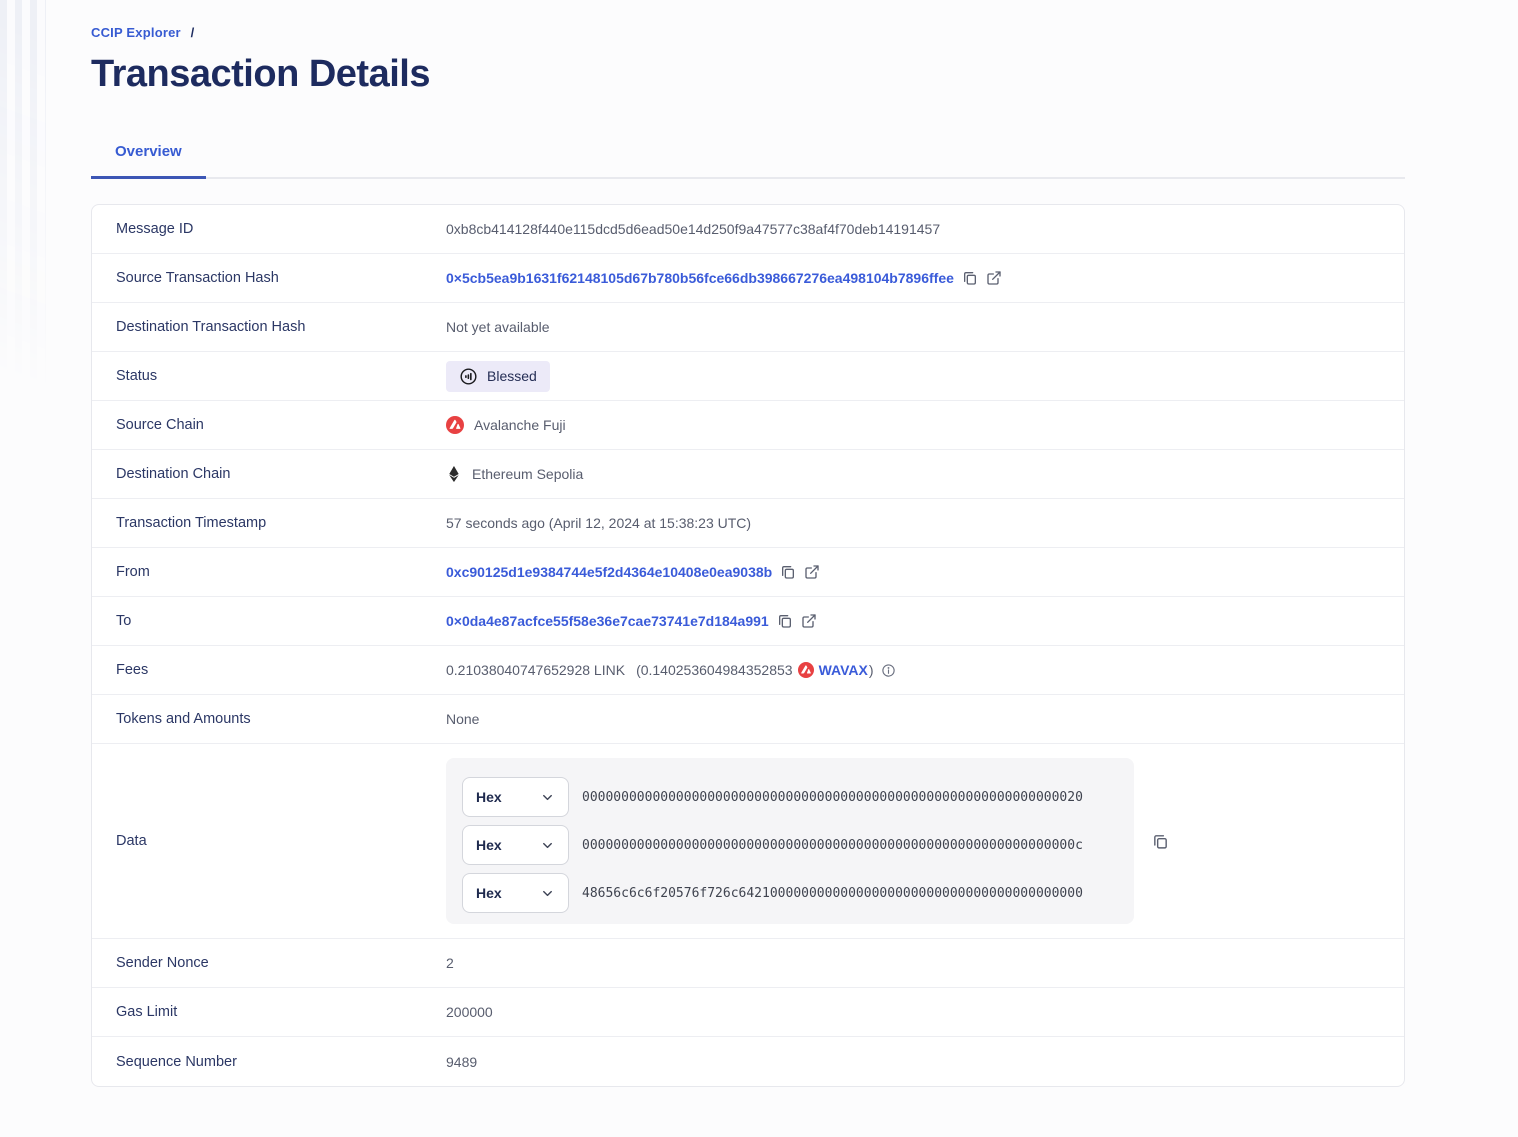  Describe the element at coordinates (132, 670) in the screenshot. I see `fees-label: Fees` at that location.